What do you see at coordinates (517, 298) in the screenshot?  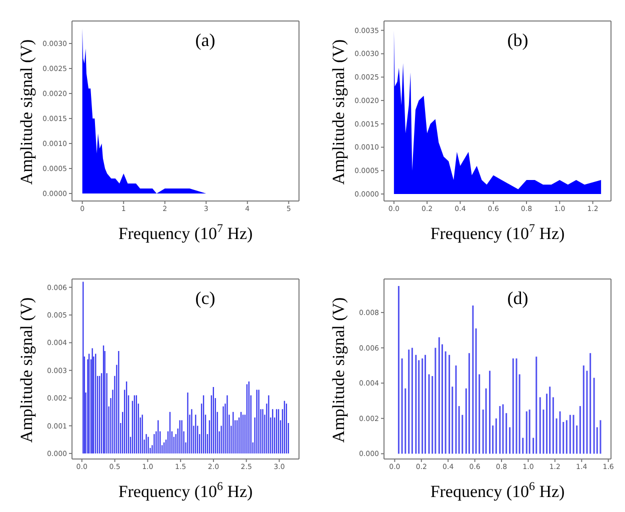 I see `annotation: (d)` at bounding box center [517, 298].